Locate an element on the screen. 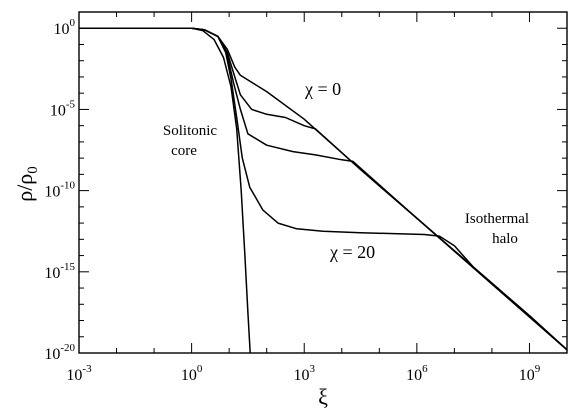 Image resolution: width=571 pixels, height=409 pixels. annotation-halo-line2: halo is located at coordinates (505, 239).